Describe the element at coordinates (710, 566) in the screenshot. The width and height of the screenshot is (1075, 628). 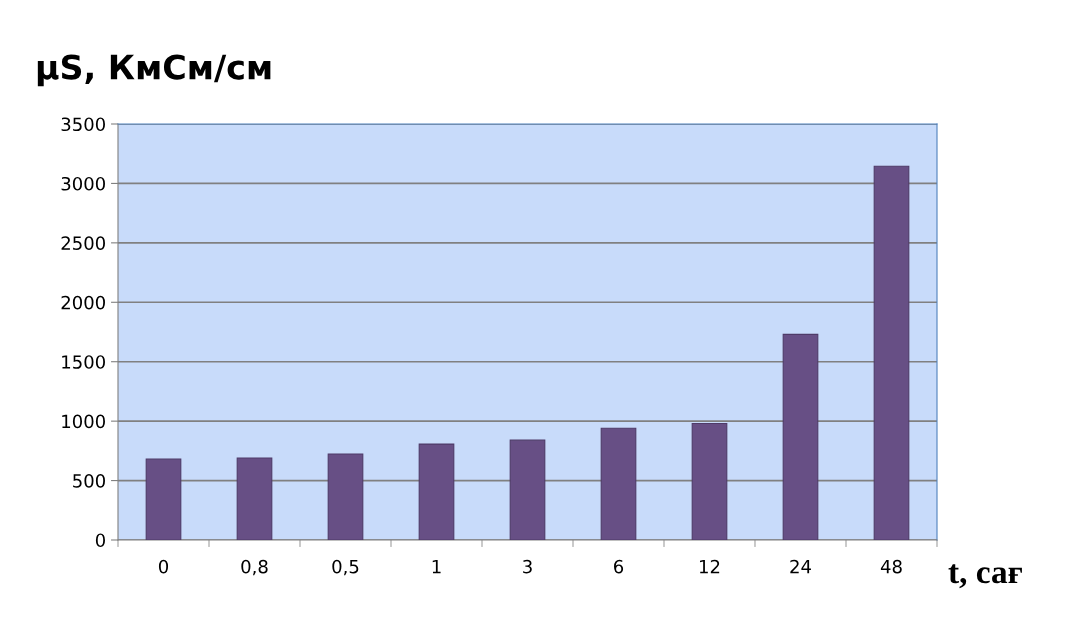
I see `x-tick-label: 12` at that location.